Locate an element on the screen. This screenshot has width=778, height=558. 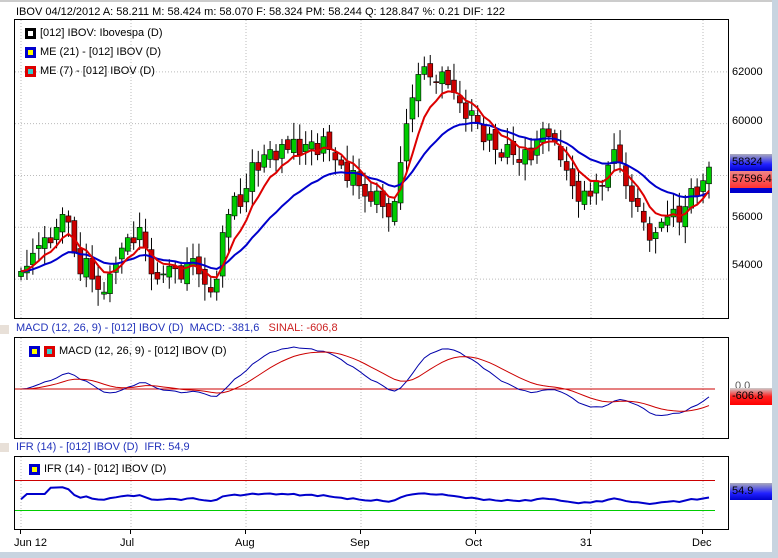
ma-value-tag: 57596.4 is located at coordinates (752, 182).